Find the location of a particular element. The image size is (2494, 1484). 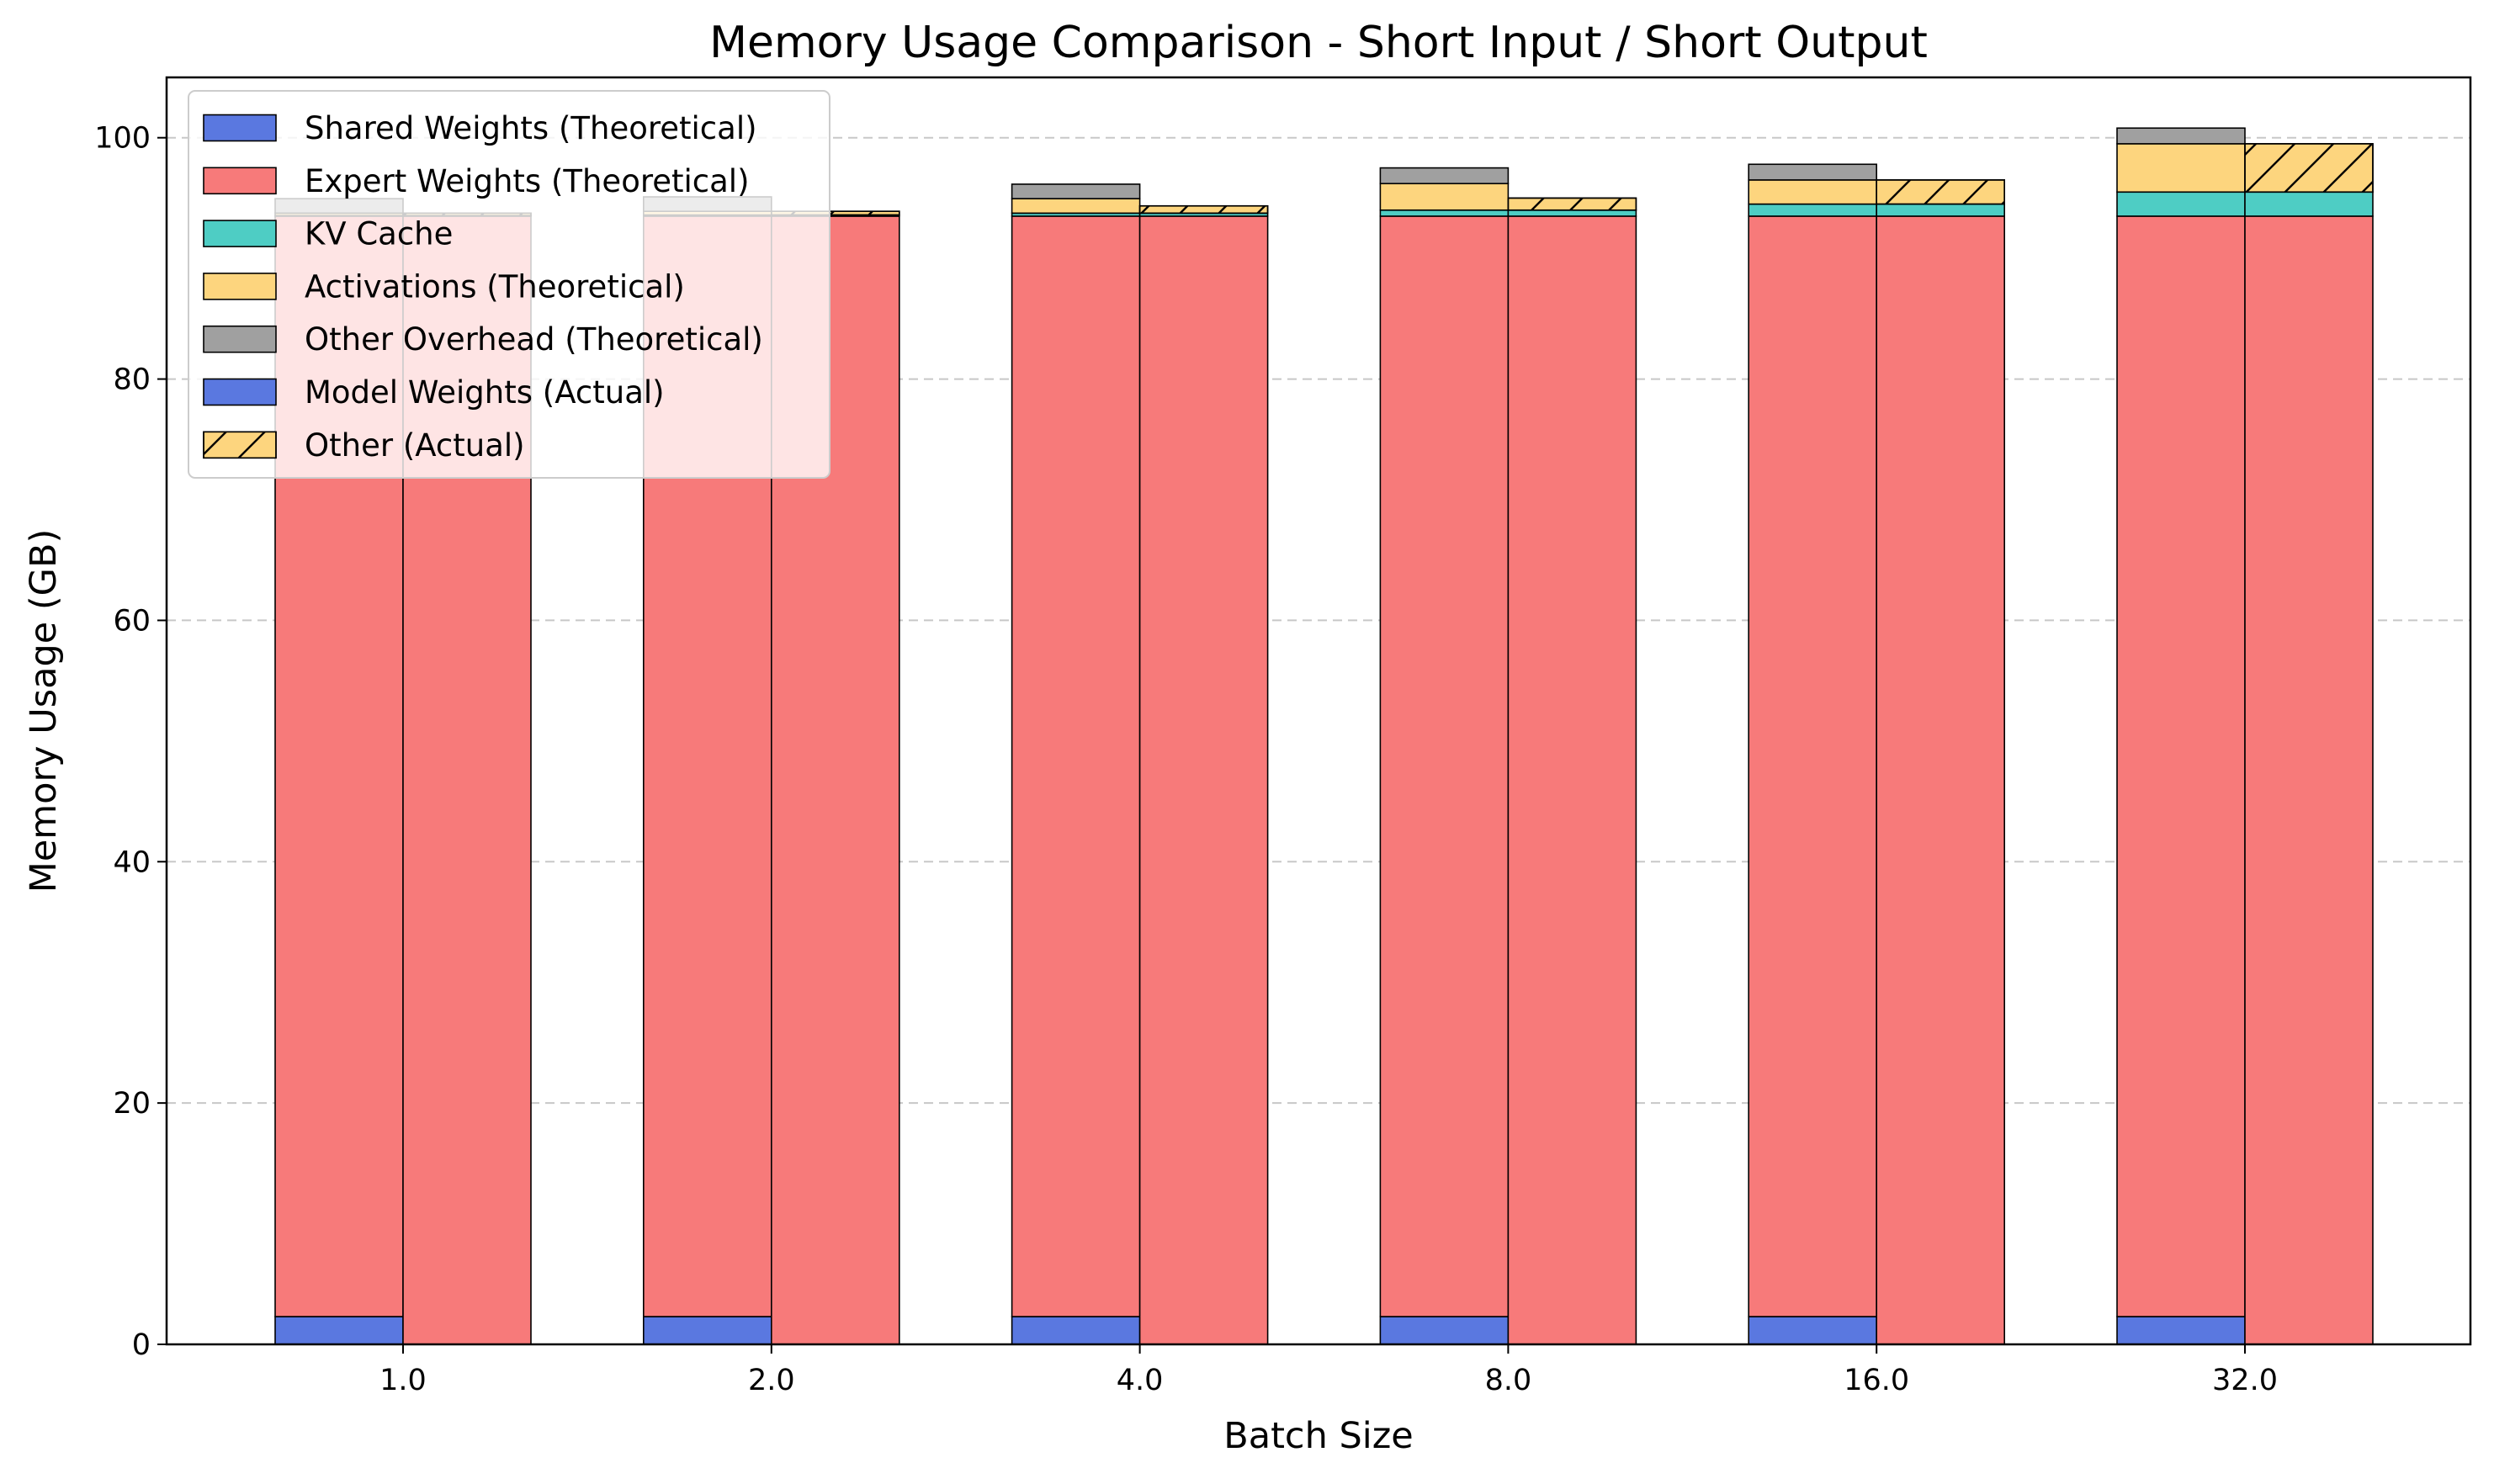

y-tick-label: 40 is located at coordinates (132, 862).